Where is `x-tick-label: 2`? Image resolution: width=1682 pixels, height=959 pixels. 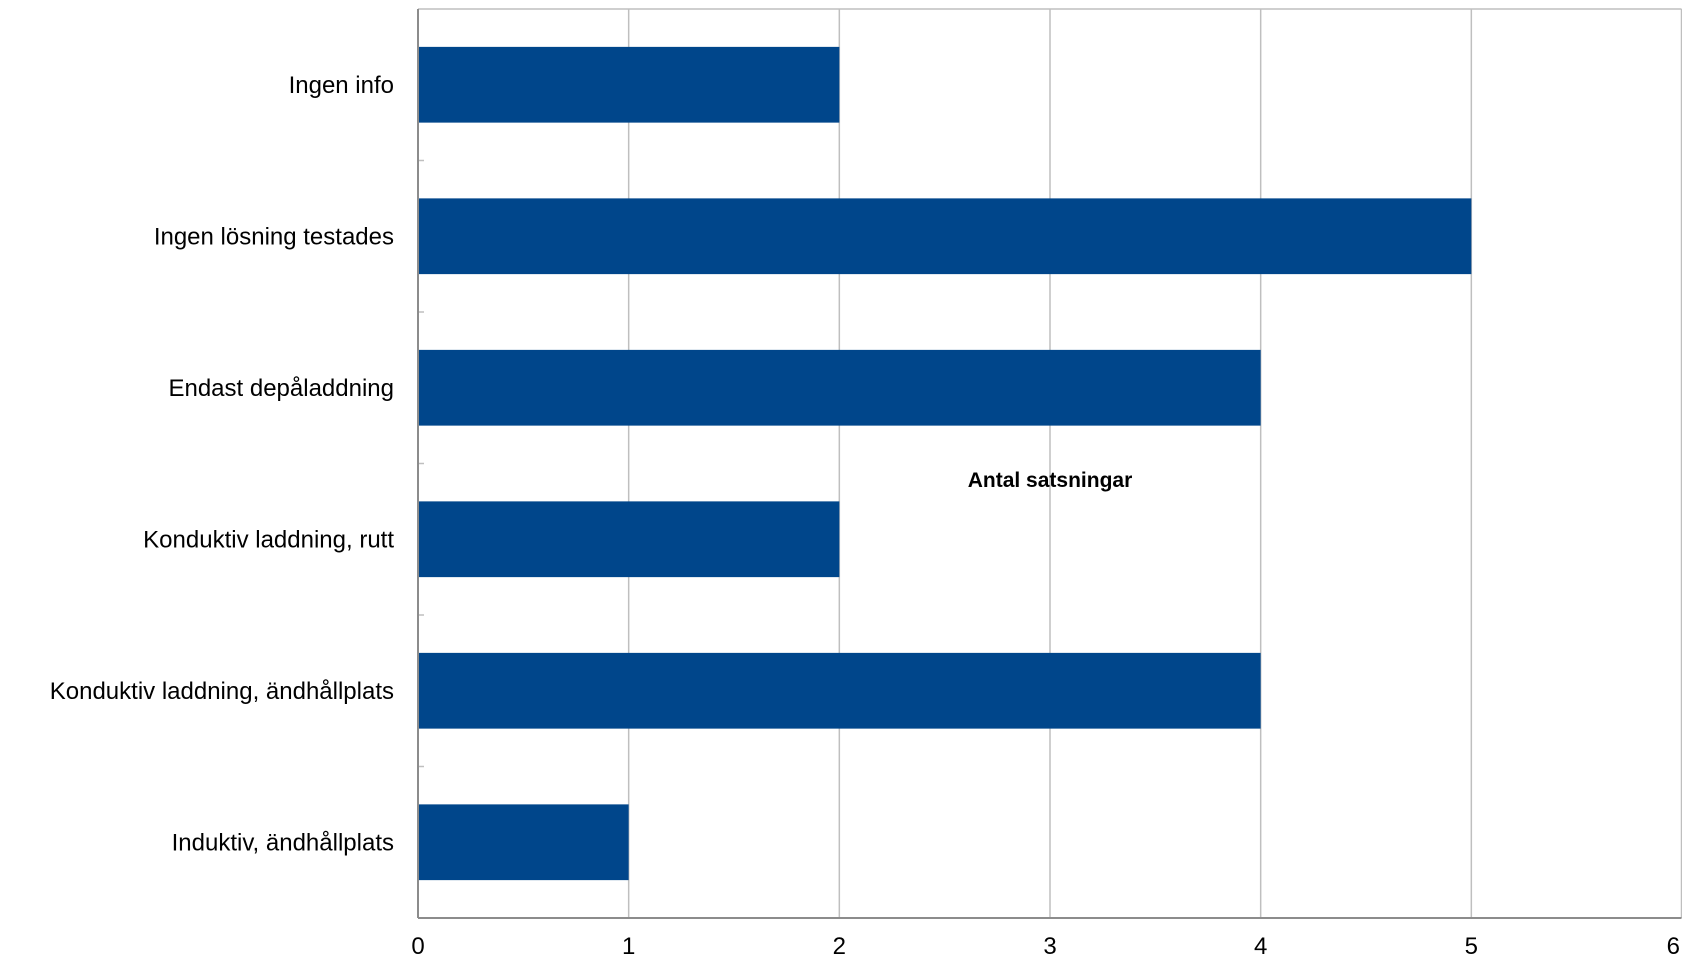 x-tick-label: 2 is located at coordinates (839, 946).